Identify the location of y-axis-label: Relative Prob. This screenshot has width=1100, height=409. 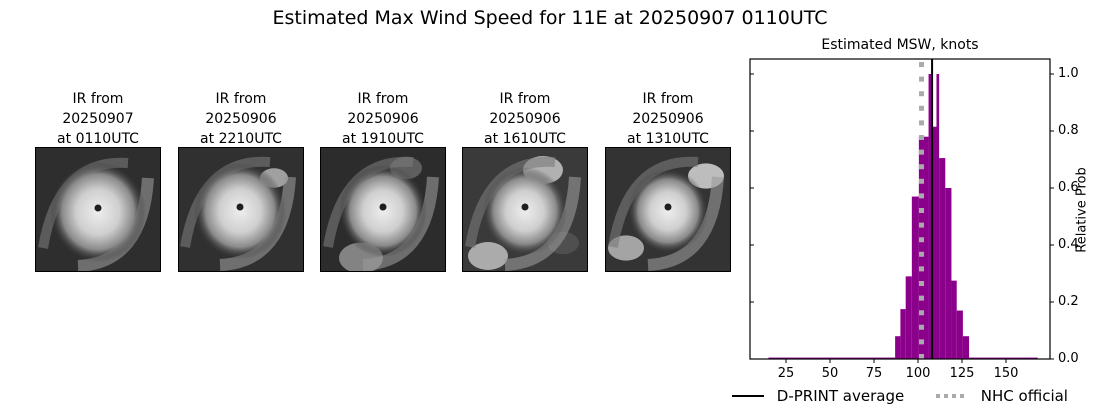
(1082, 210).